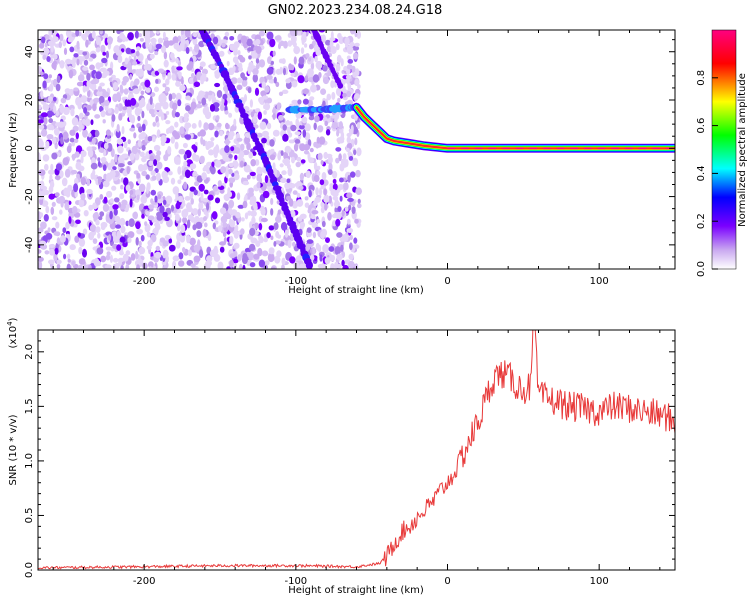 The image size is (750, 600). What do you see at coordinates (29, 352) in the screenshot?
I see `y-tick-label: 2.0` at bounding box center [29, 352].